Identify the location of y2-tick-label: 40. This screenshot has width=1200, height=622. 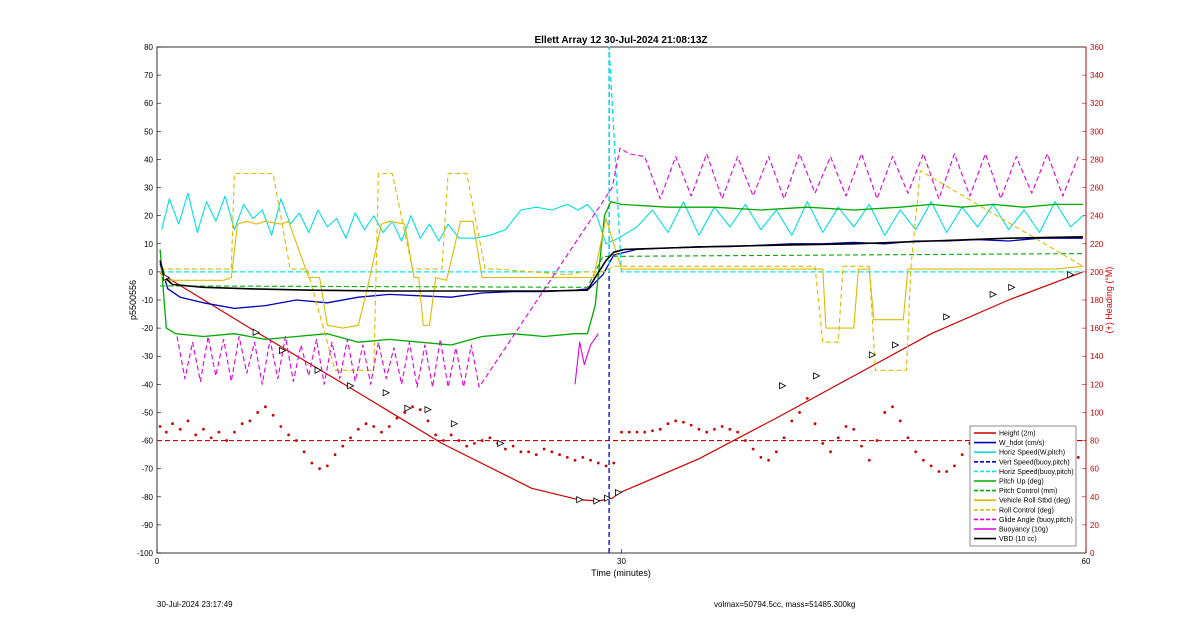
(1094, 497).